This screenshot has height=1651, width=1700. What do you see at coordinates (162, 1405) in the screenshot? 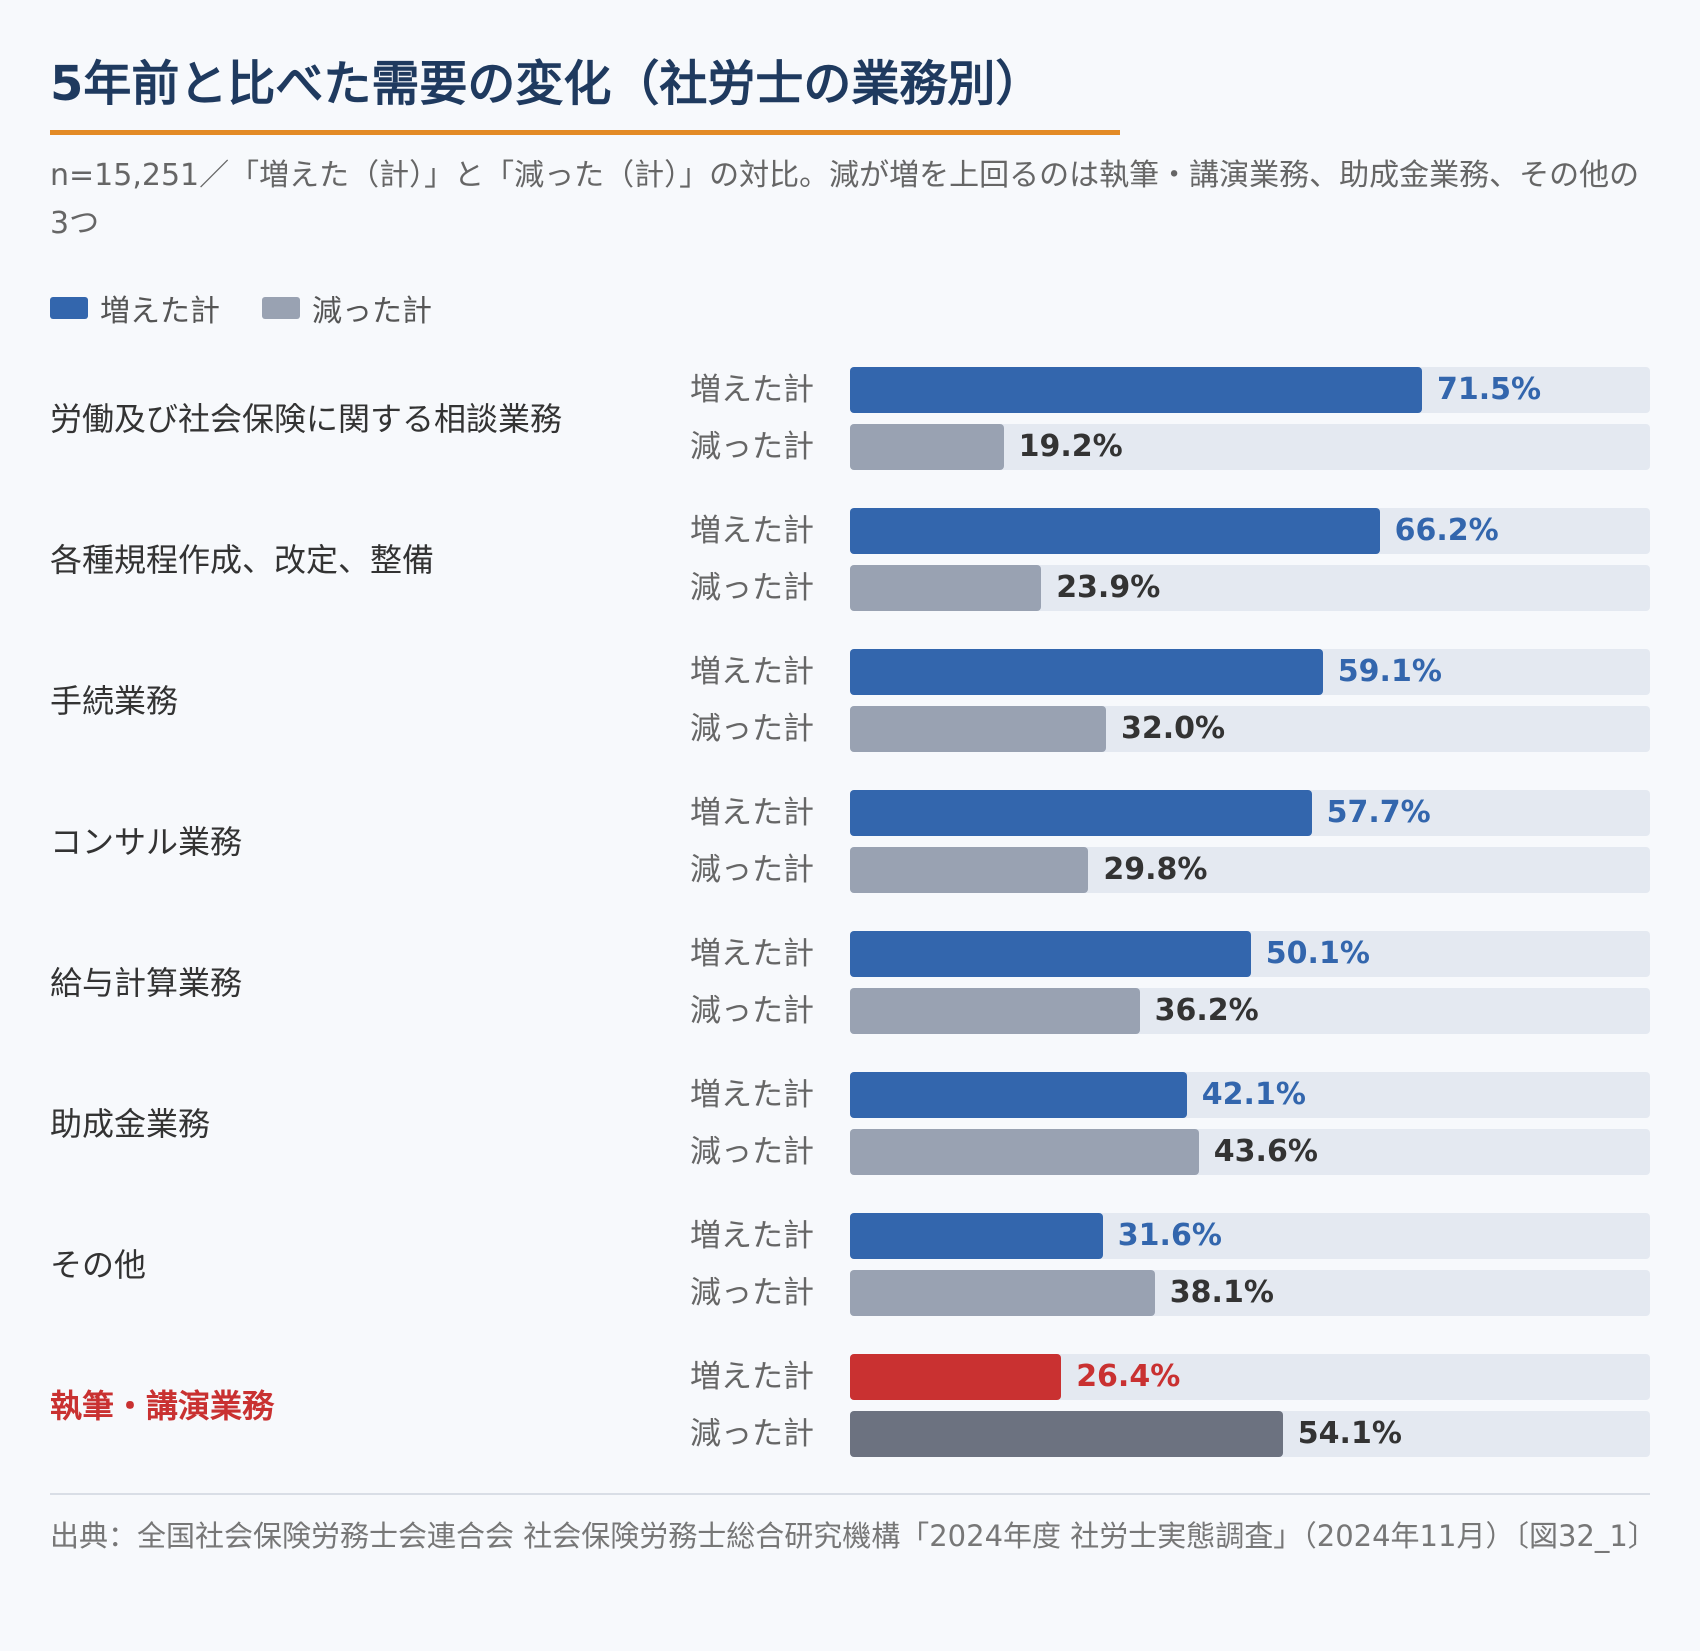
I see `category-label: 執筆・講演業務` at bounding box center [162, 1405].